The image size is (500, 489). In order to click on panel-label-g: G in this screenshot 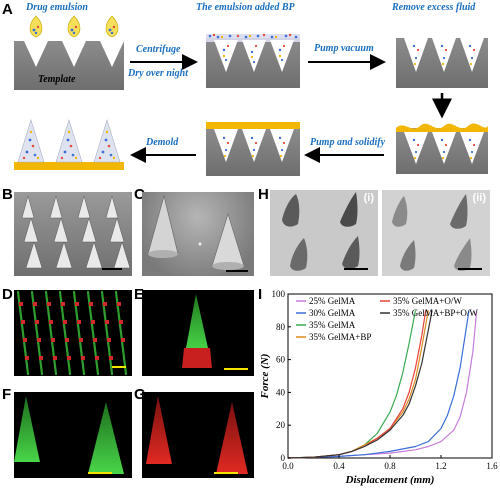, I will do `click(140, 394)`.